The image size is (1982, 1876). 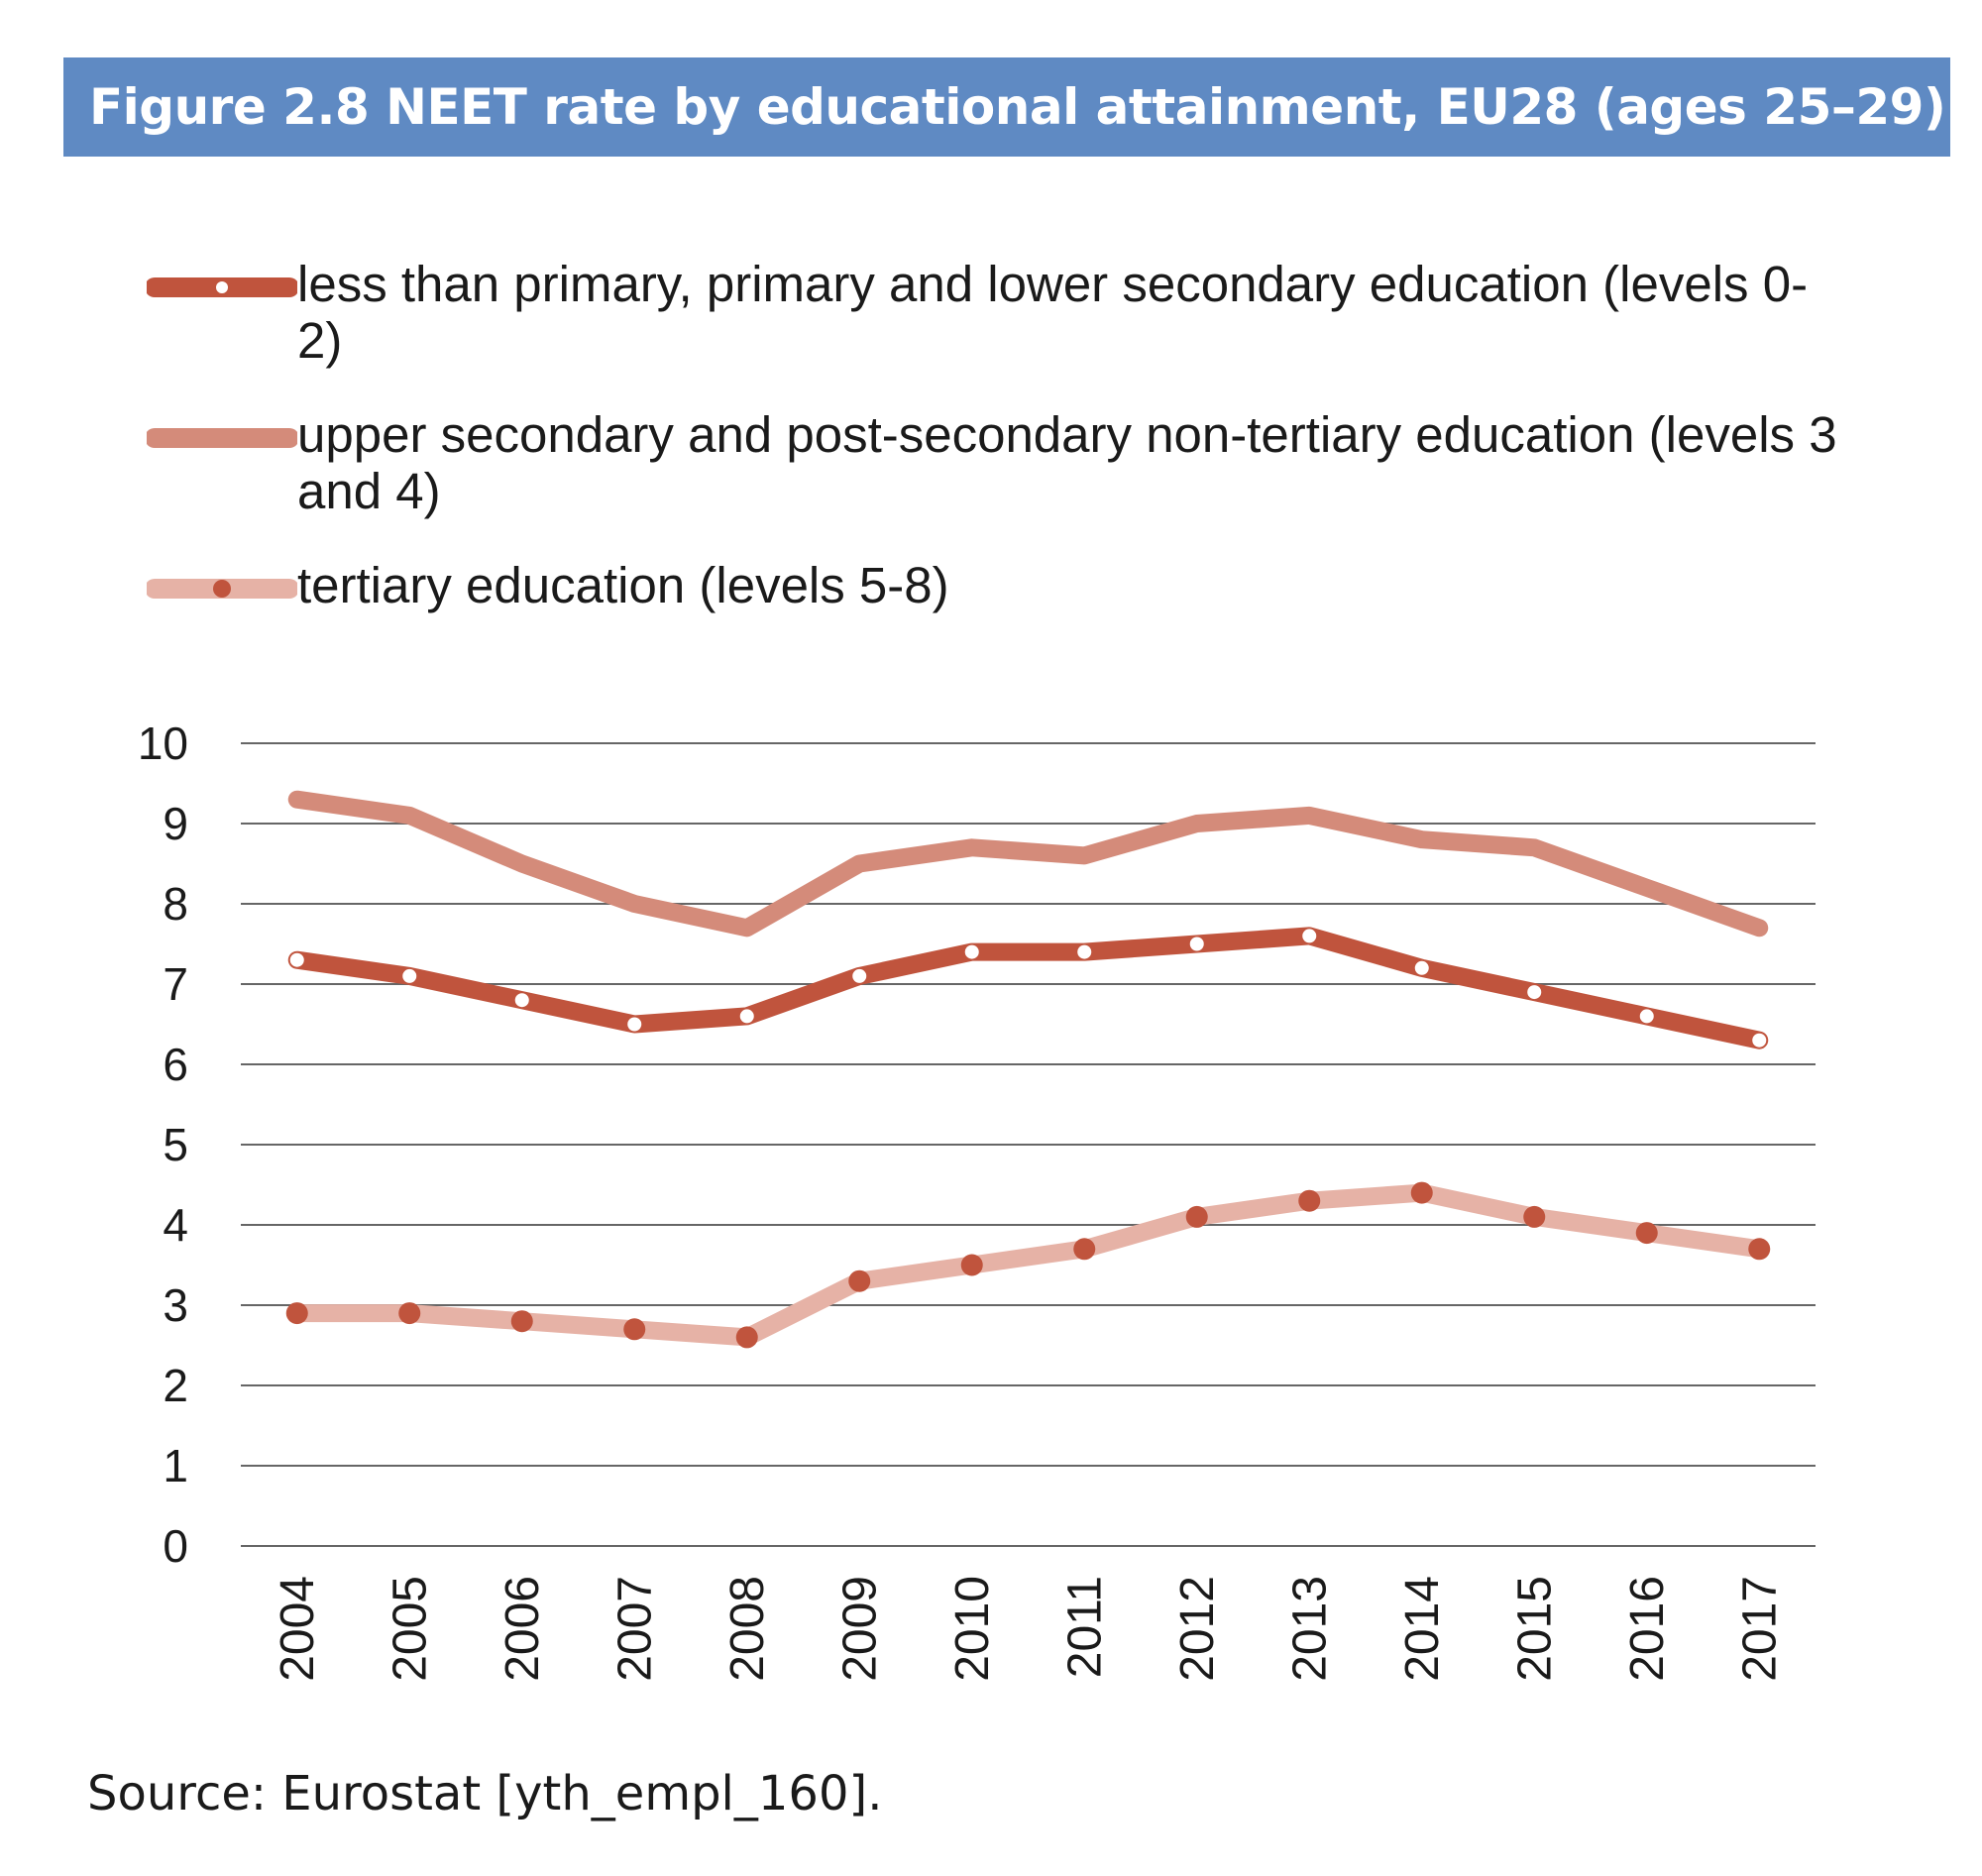 I want to click on legend-label-levels-5-8: tertiary education (levels 5-8), so click(x=623, y=585).